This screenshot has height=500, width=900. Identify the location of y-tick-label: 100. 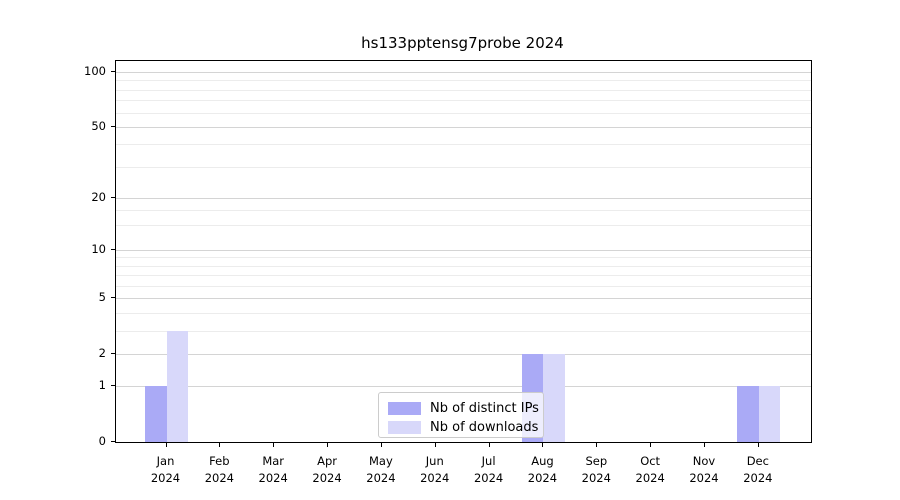
(95, 71).